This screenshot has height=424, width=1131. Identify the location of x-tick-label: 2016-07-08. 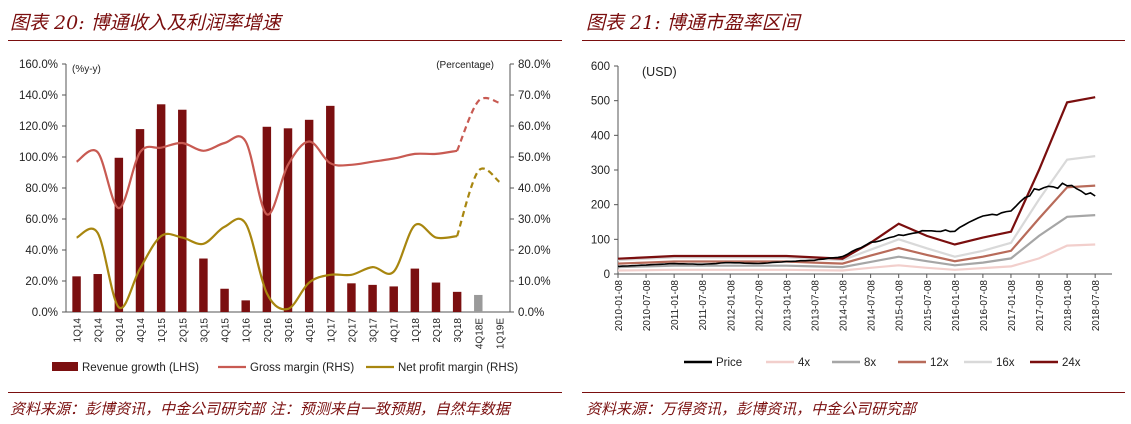
(984, 306).